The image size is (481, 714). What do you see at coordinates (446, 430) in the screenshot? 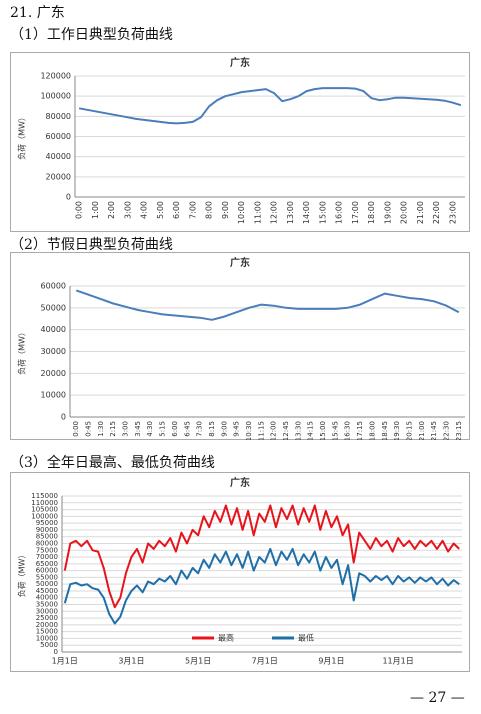
I see `x-tick-label: 22:30` at bounding box center [446, 430].